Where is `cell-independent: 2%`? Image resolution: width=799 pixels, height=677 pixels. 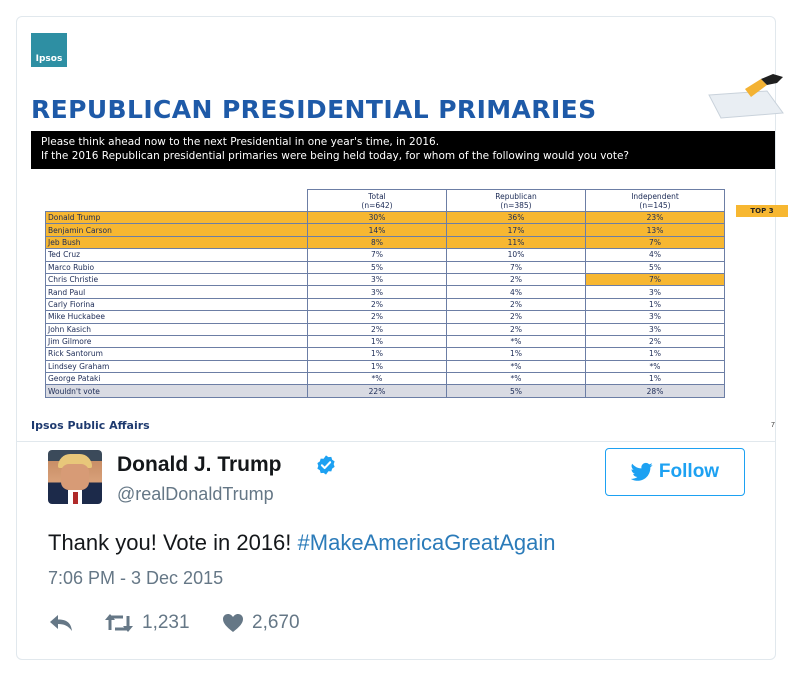 cell-independent: 2% is located at coordinates (655, 341).